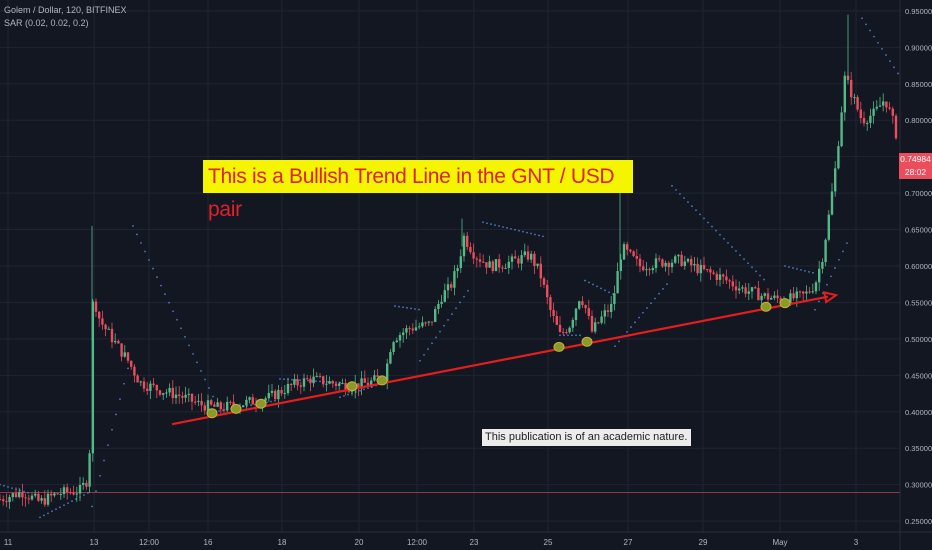 This screenshot has height=550, width=932. What do you see at coordinates (65, 10) in the screenshot?
I see `symbol-legend: Golem / Dollar, 120, BITFINEX` at bounding box center [65, 10].